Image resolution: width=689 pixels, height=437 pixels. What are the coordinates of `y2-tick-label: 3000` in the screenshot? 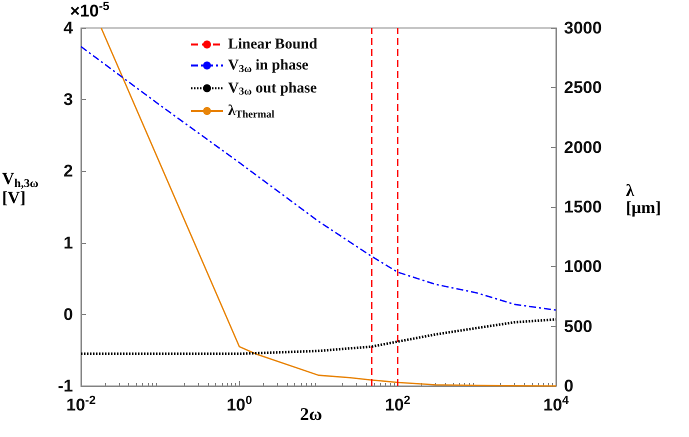 It's located at (583, 28).